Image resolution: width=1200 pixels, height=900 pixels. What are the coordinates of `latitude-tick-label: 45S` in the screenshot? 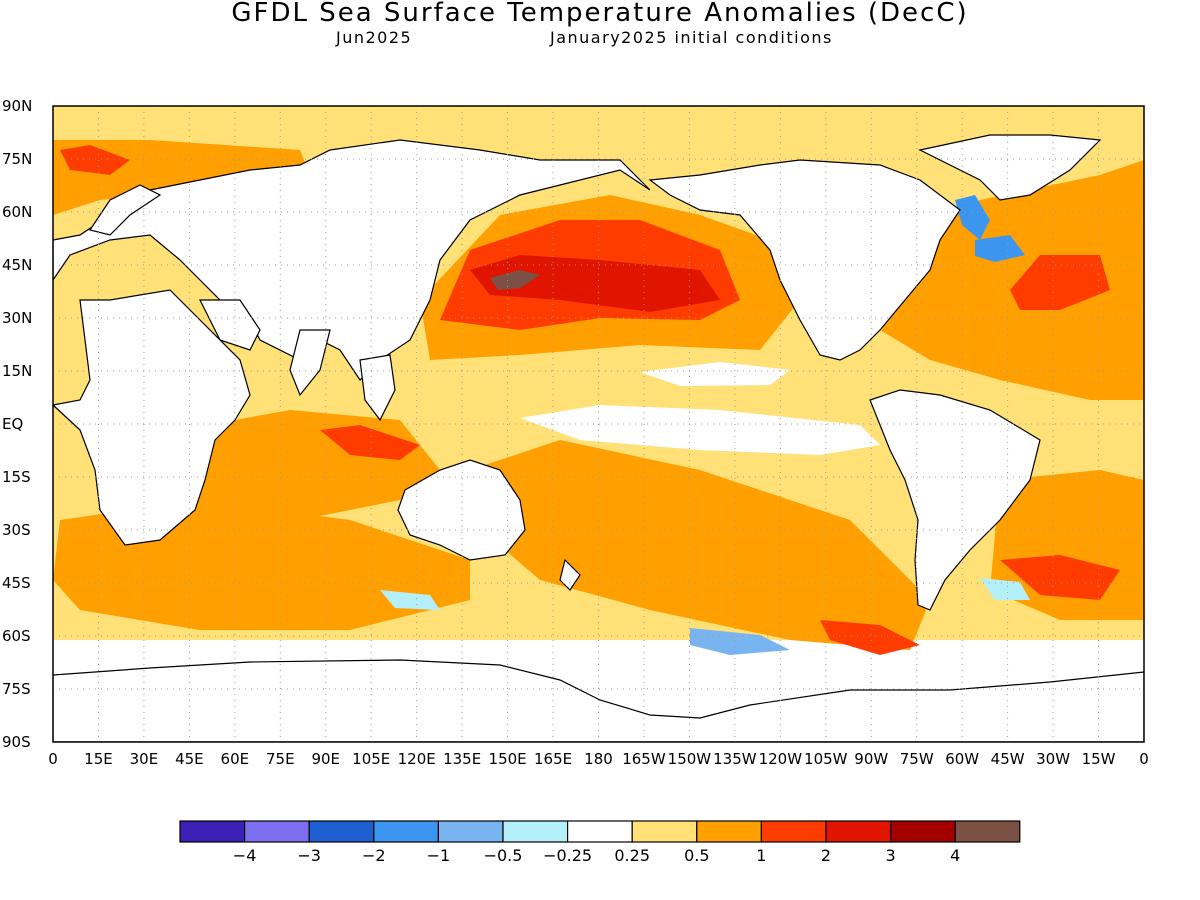 It's located at (16, 583).